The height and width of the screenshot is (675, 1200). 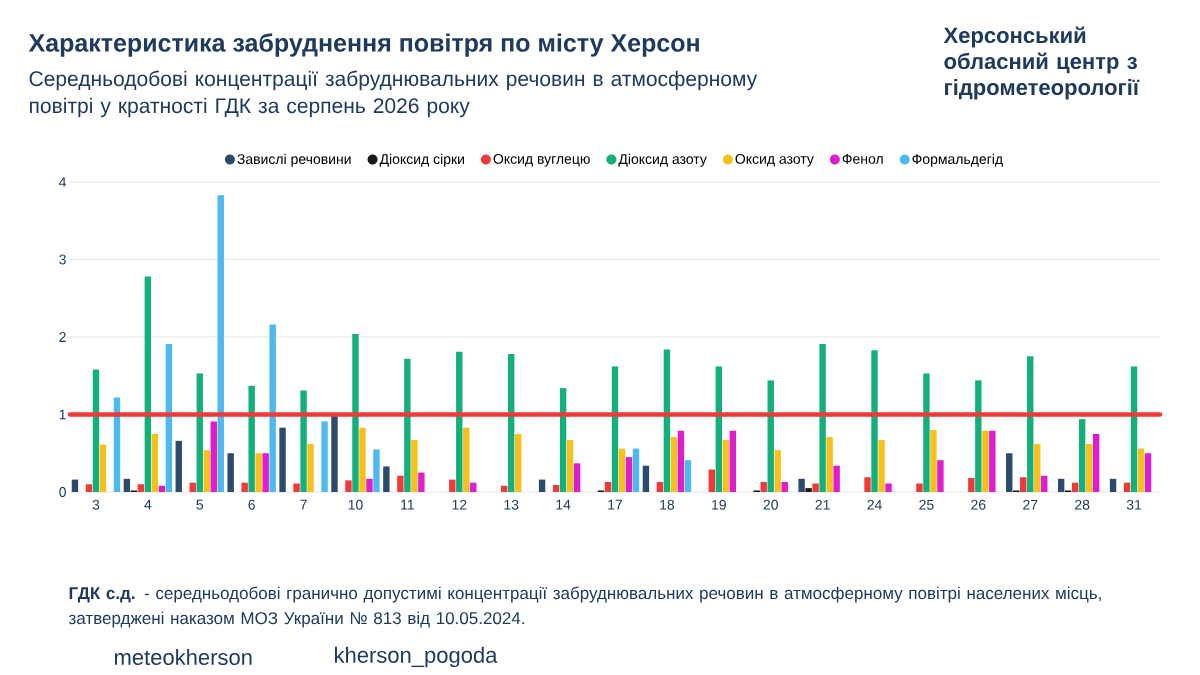 What do you see at coordinates (62, 259) in the screenshot?
I see `y-tick-label: 3` at bounding box center [62, 259].